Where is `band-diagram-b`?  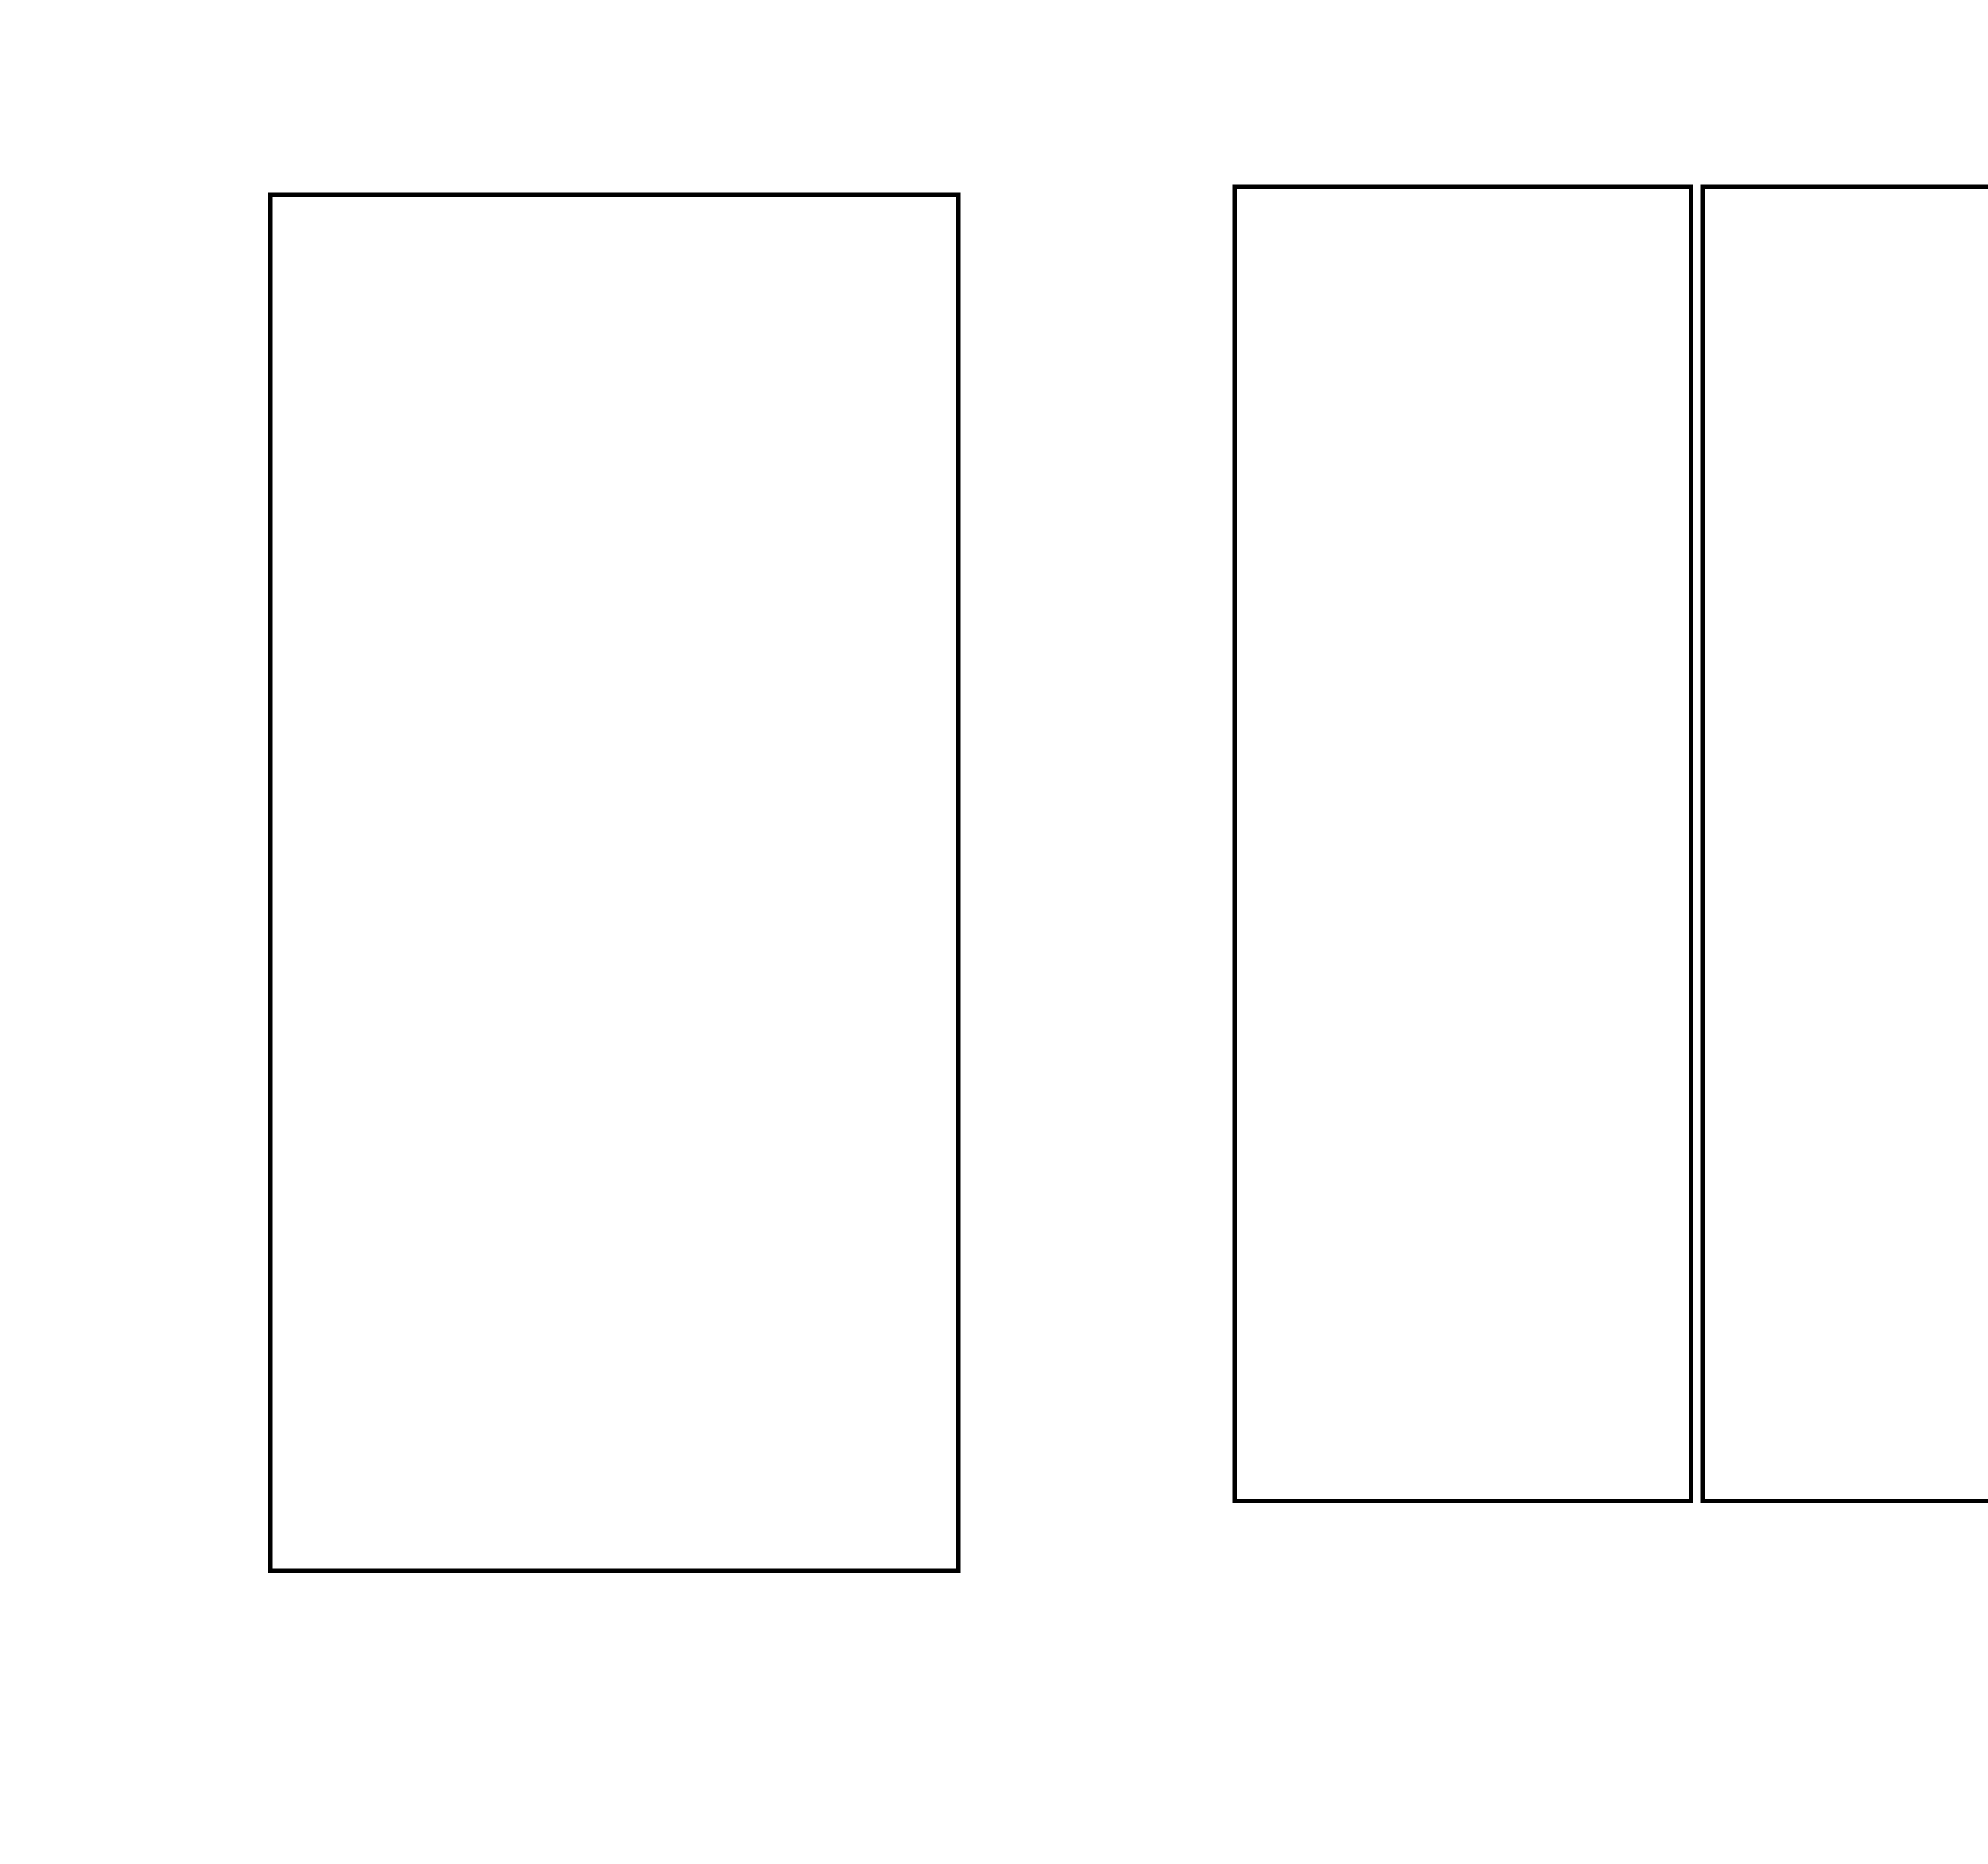 band-diagram-b is located at coordinates (1844, 843).